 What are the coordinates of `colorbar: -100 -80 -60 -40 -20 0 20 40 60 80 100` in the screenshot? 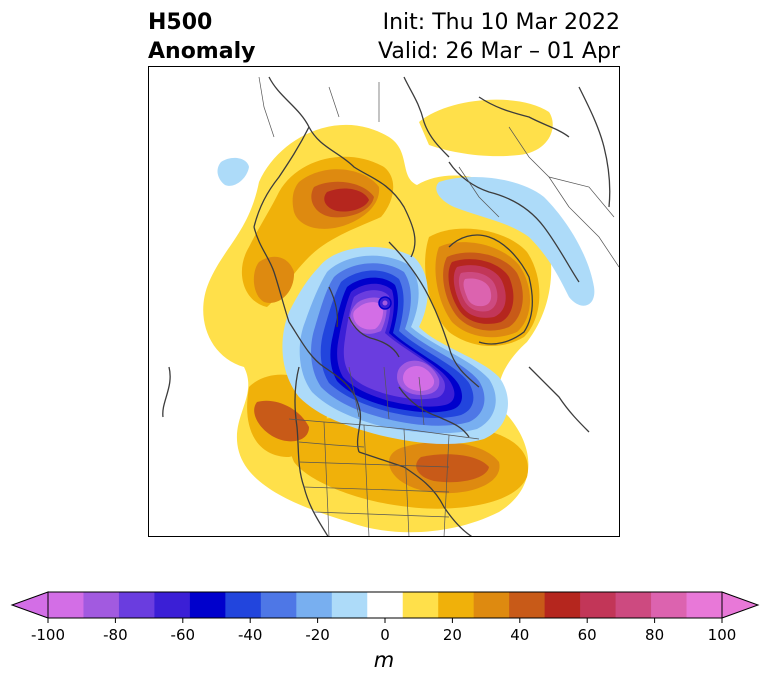 It's located at (384, 630).